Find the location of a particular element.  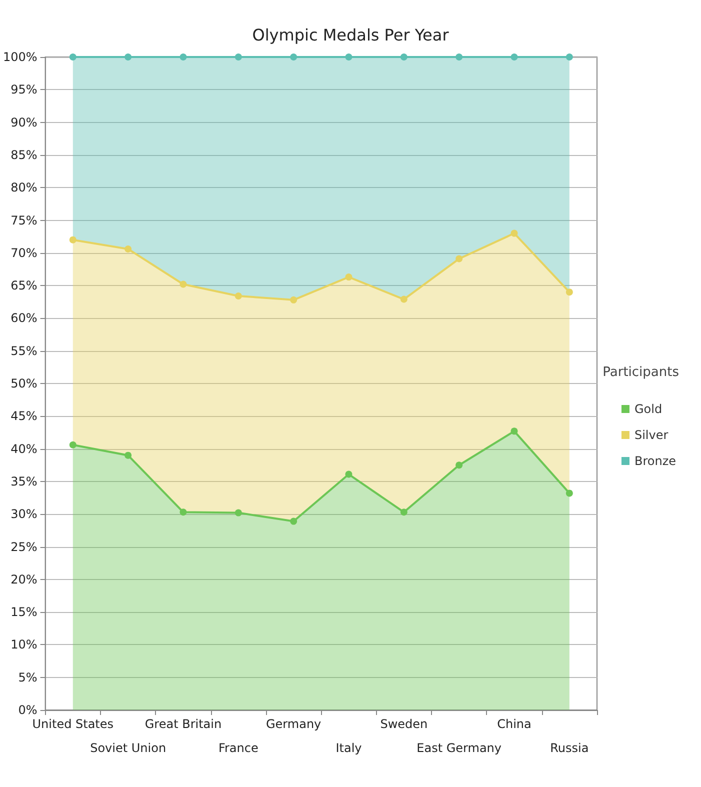

y-tick-label: 60% is located at coordinates (24, 318).